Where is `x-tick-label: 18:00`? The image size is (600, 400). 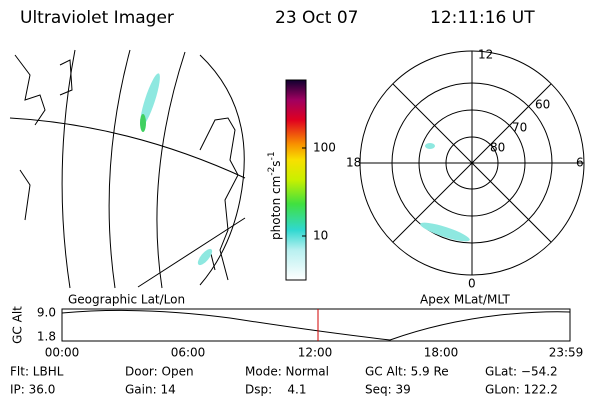
x-tick-label: 18:00 is located at coordinates (441, 353).